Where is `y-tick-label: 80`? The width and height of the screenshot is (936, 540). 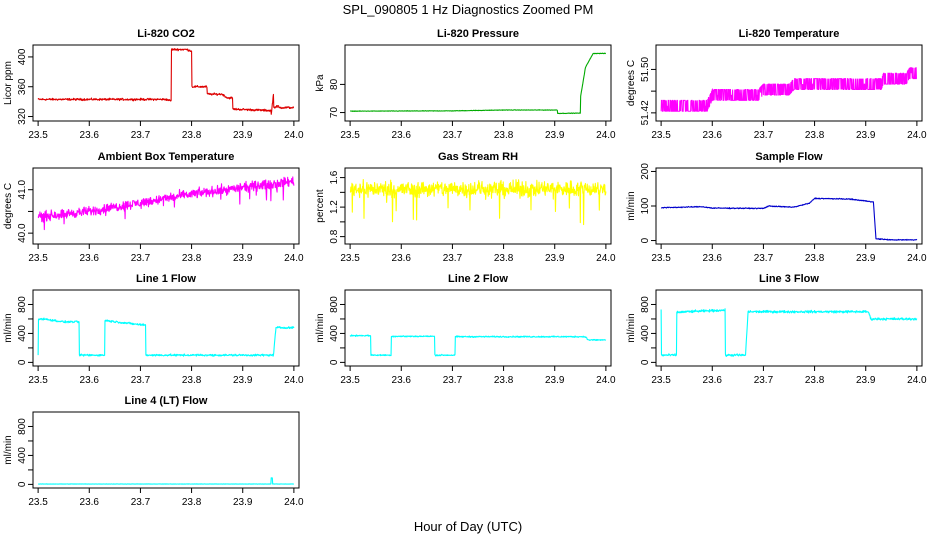
y-tick-label: 80 is located at coordinates (334, 84).